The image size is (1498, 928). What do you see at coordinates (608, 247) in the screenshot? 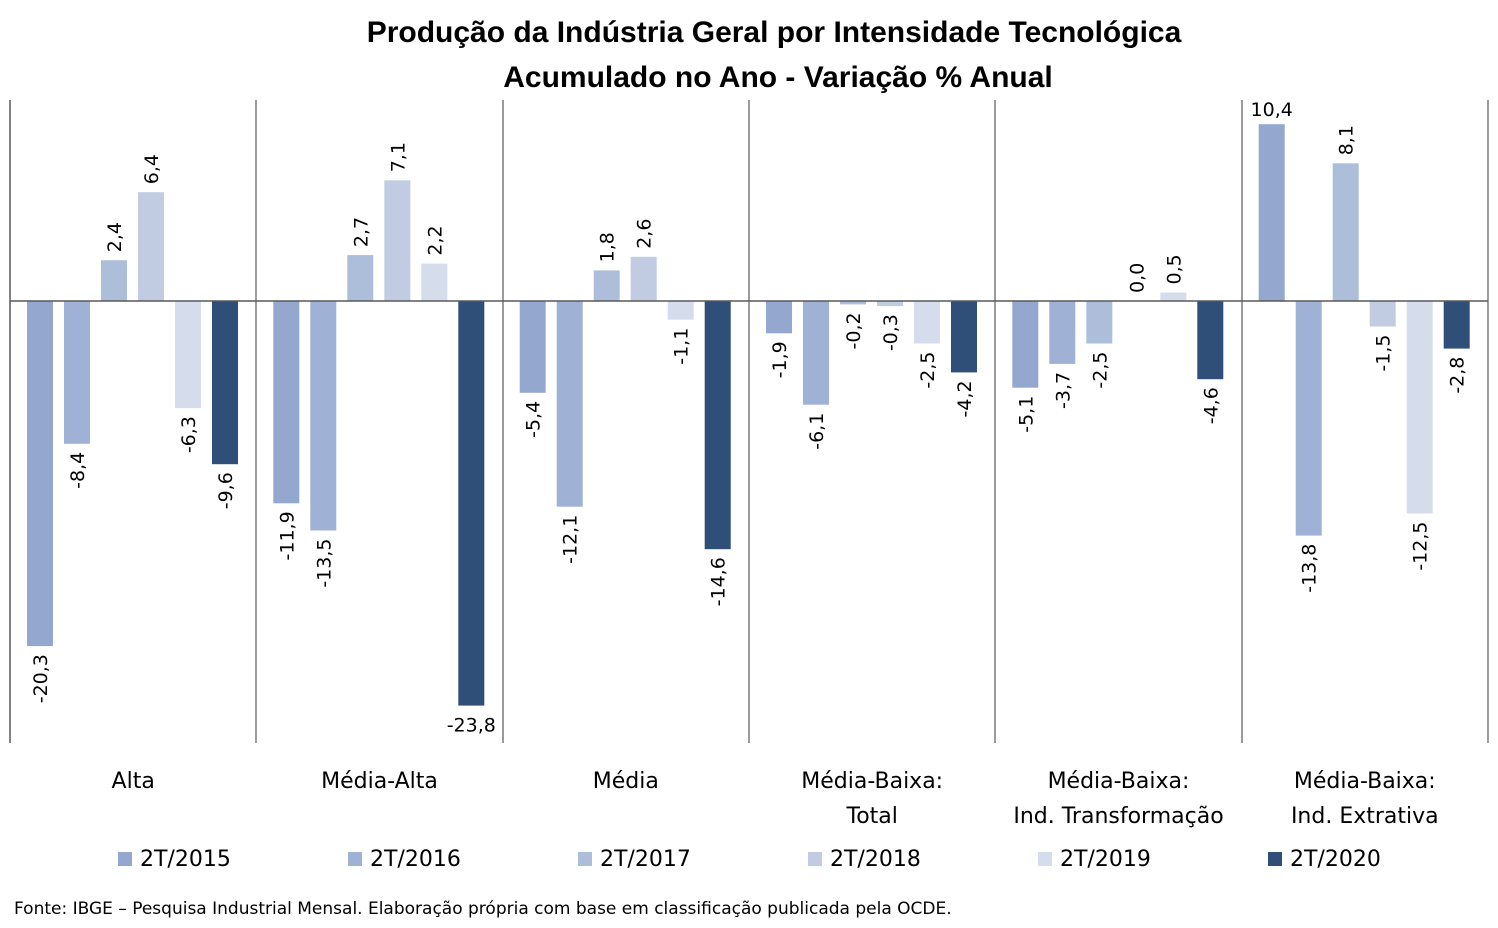
I see `data-label: 1,8` at bounding box center [608, 247].